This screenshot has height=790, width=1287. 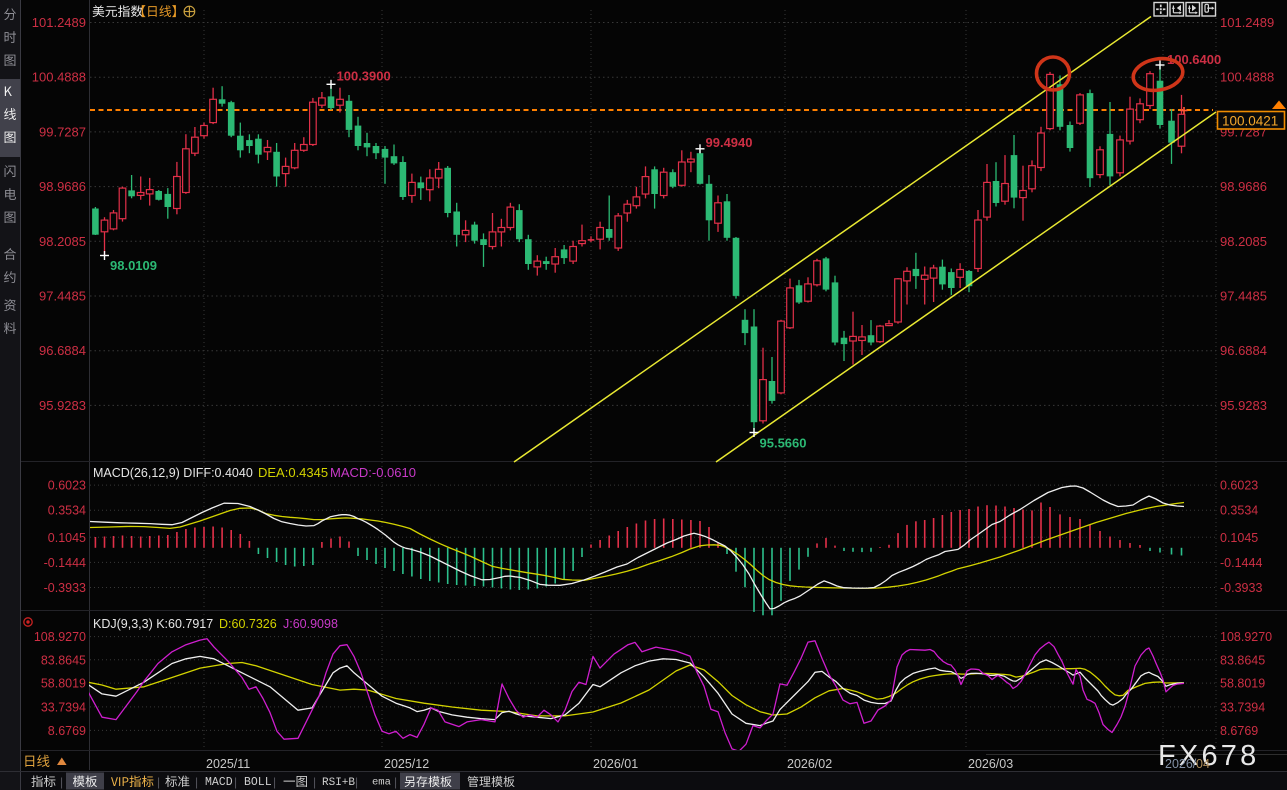 I want to click on svg-text: BOLL, so click(x=258, y=782).